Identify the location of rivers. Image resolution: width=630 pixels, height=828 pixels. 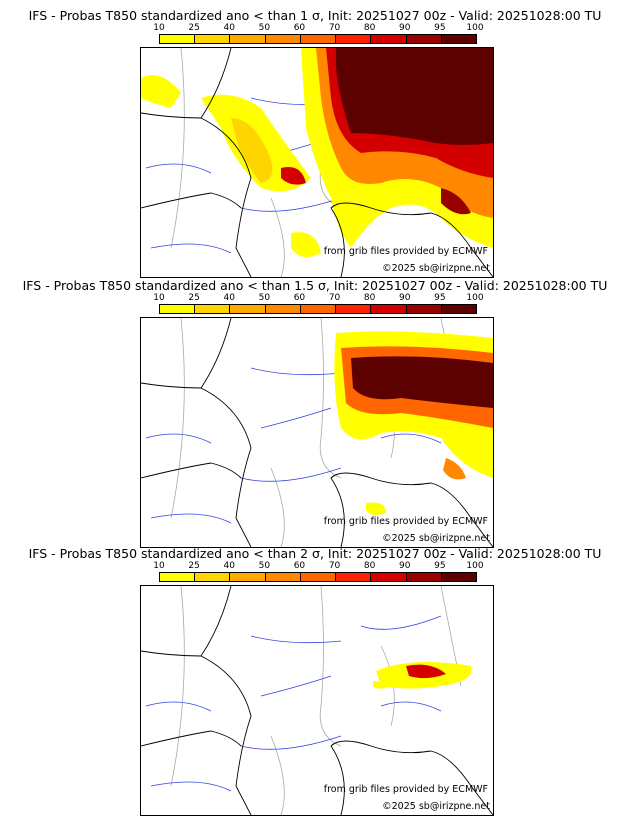
(293, 703).